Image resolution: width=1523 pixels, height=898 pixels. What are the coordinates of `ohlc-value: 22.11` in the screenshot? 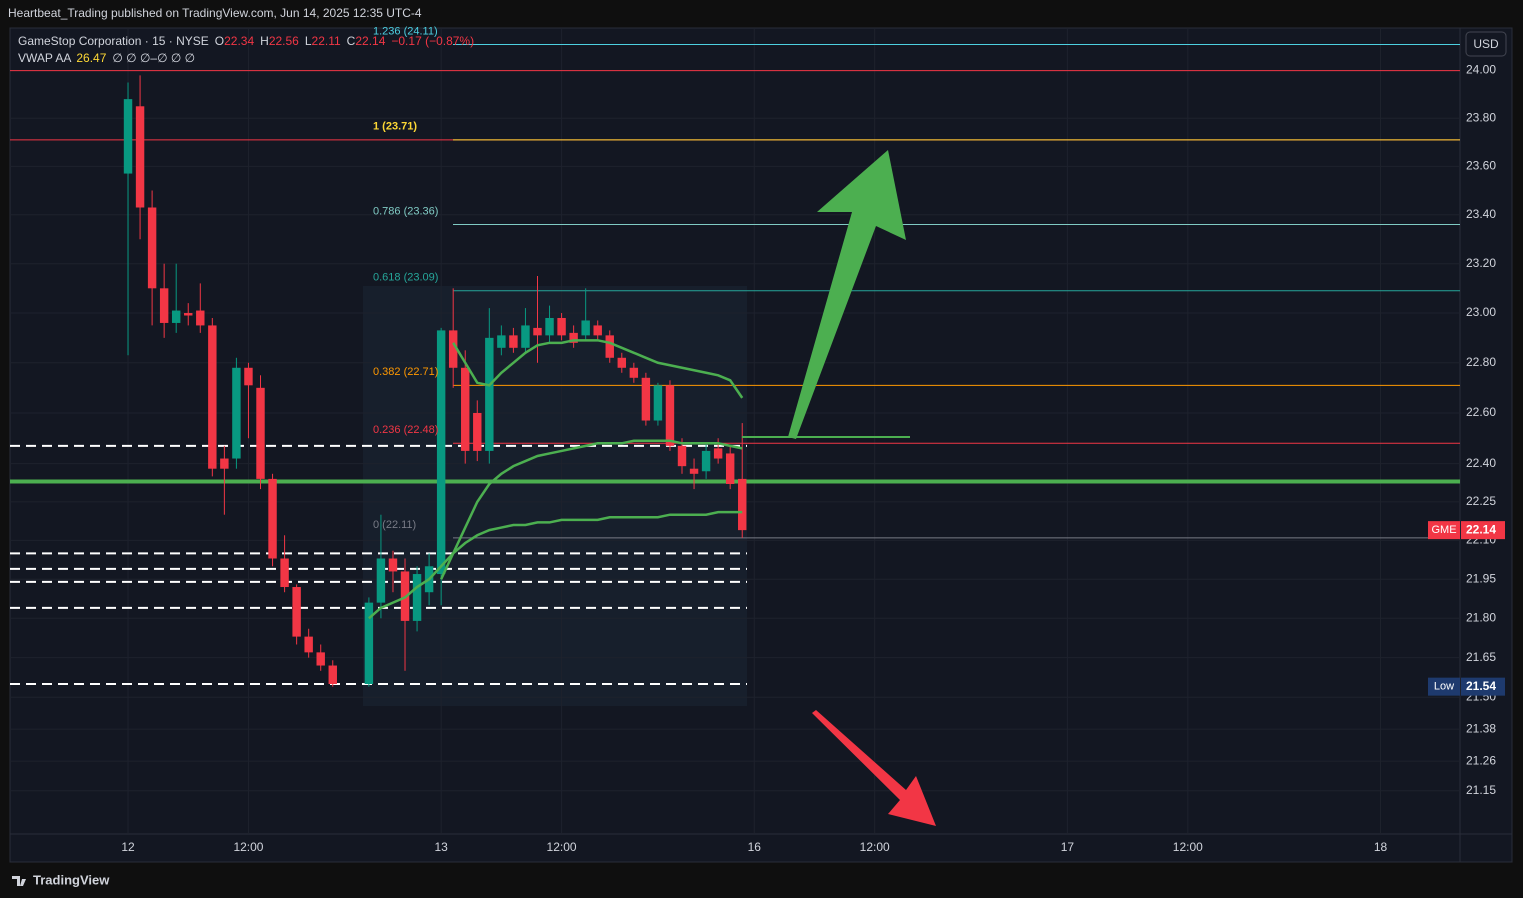 It's located at (326, 41).